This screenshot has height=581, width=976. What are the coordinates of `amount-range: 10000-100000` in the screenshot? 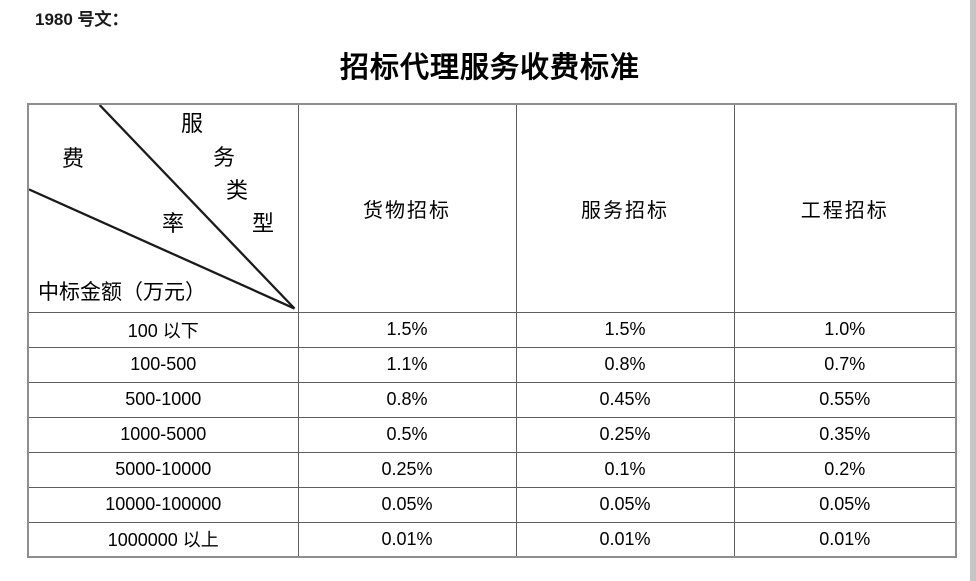 It's located at (163, 504).